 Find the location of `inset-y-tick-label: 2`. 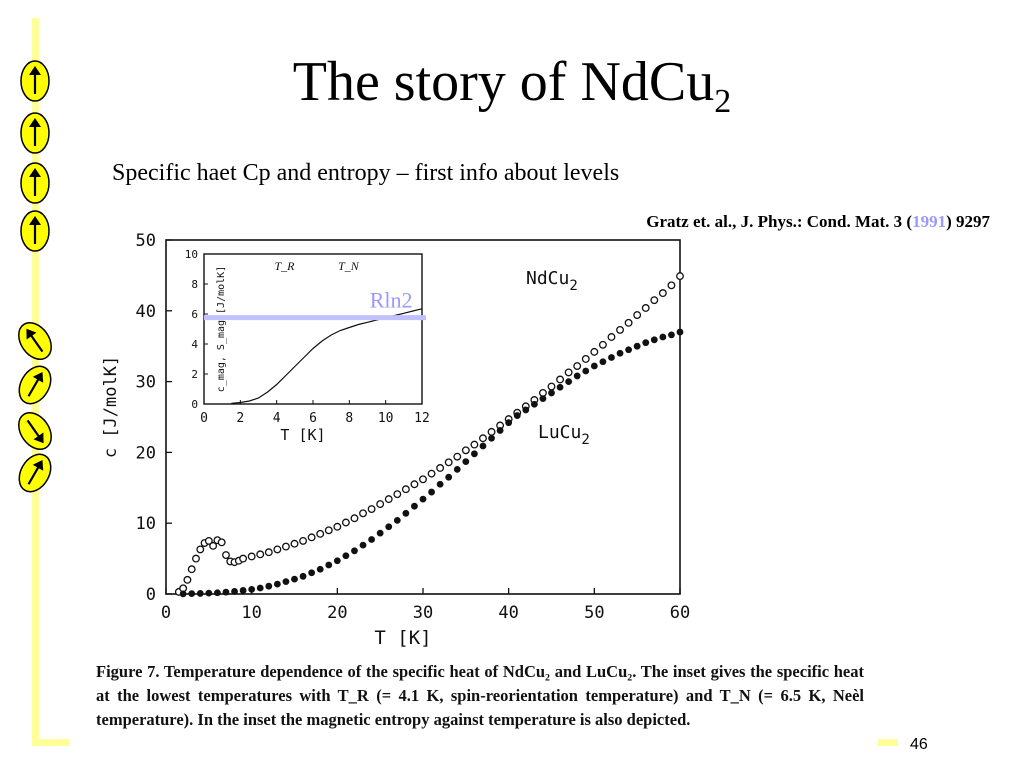

inset-y-tick-label: 2 is located at coordinates (194, 374).